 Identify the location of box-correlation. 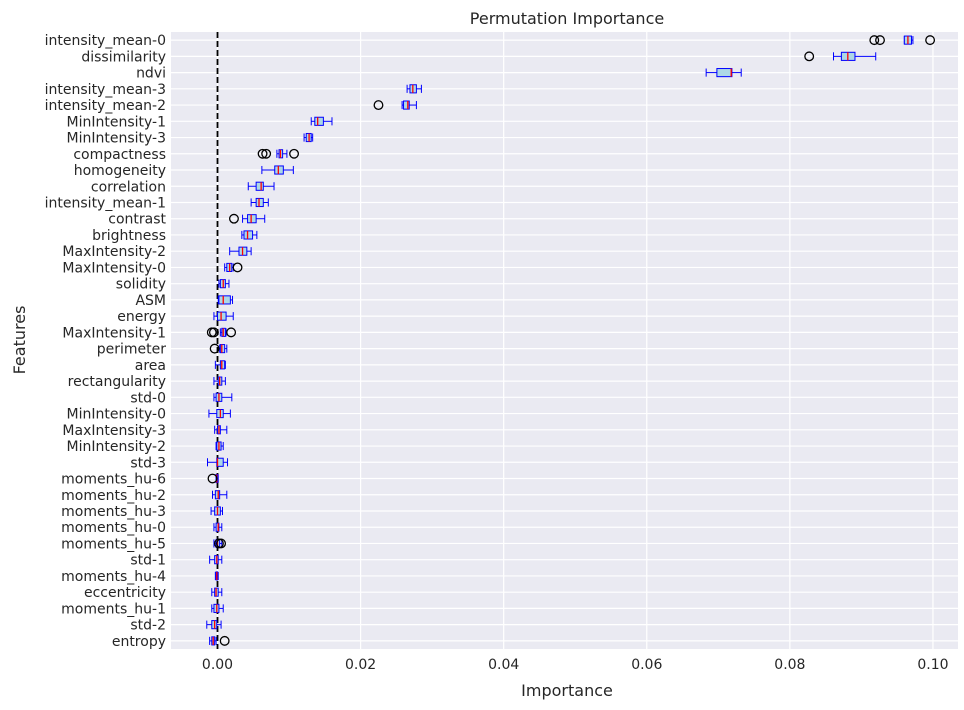
(261, 186).